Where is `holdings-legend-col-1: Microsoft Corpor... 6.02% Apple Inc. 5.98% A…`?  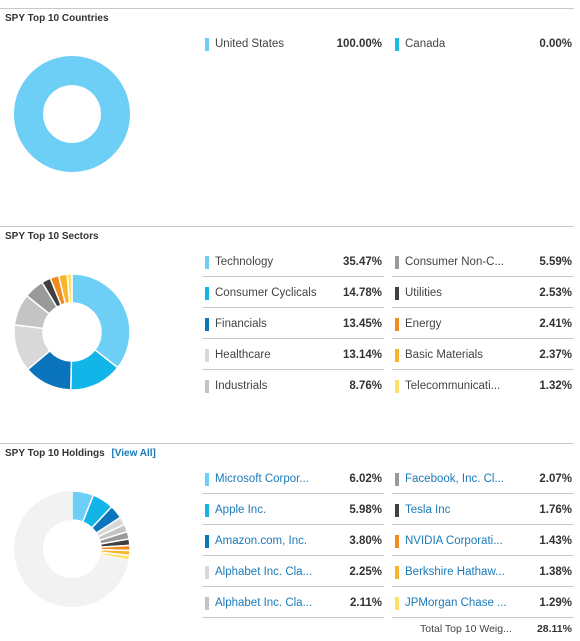
holdings-legend-col-1: Microsoft Corpor... 6.02% Apple Inc. 5.98% A… is located at coordinates (293, 540).